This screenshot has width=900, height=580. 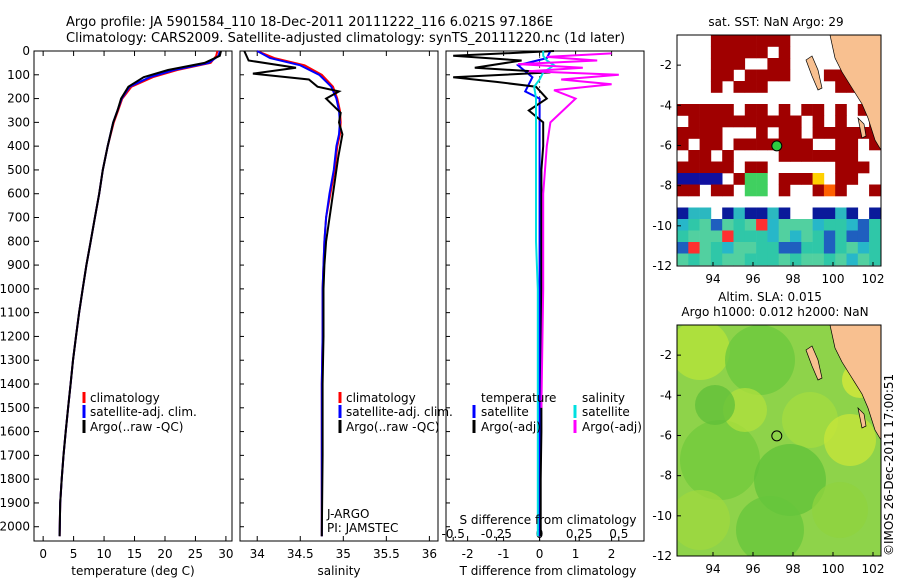 I want to click on annotation-jargo: J-ARGO, so click(x=347, y=514).